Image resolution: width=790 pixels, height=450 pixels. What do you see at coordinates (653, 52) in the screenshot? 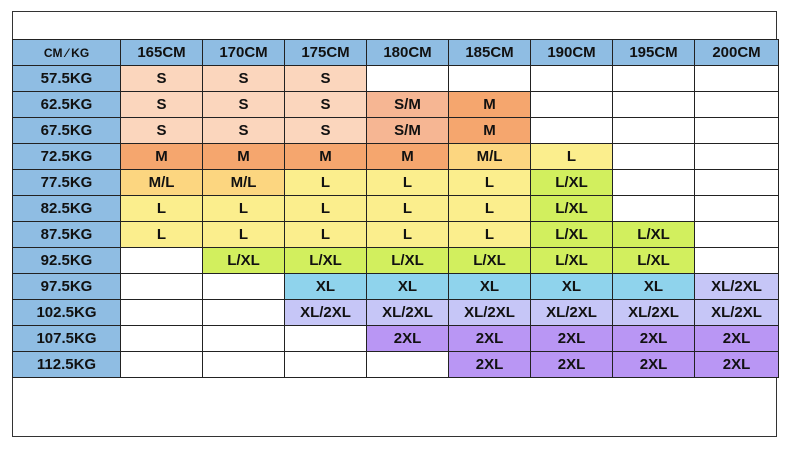
I see `height-header: 195CM` at bounding box center [653, 52].